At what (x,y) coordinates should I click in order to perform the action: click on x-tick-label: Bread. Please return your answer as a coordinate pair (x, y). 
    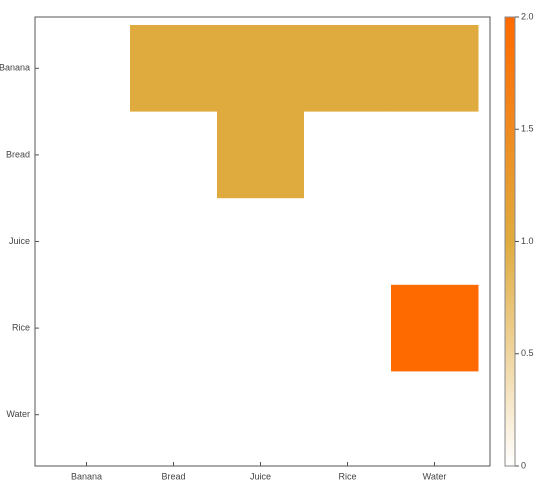
    Looking at the image, I should click on (173, 476).